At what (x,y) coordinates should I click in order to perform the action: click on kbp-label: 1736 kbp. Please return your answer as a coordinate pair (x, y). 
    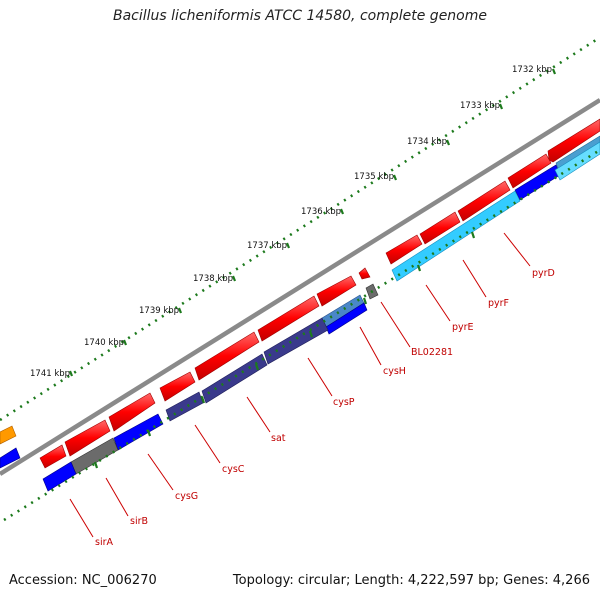
    Looking at the image, I should click on (321, 212).